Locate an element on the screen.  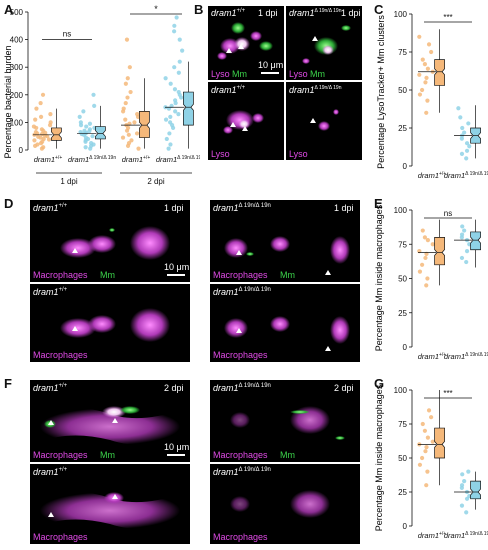
micrograph-b-tr-image is located at coordinates (326, 44).